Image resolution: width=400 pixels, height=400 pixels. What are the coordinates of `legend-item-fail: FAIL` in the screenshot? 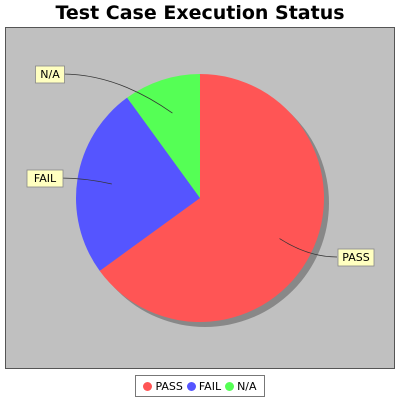 It's located at (204, 386).